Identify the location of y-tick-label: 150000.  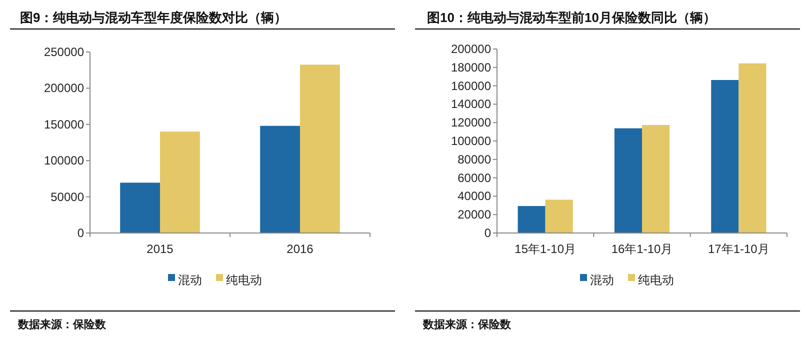
(64, 124).